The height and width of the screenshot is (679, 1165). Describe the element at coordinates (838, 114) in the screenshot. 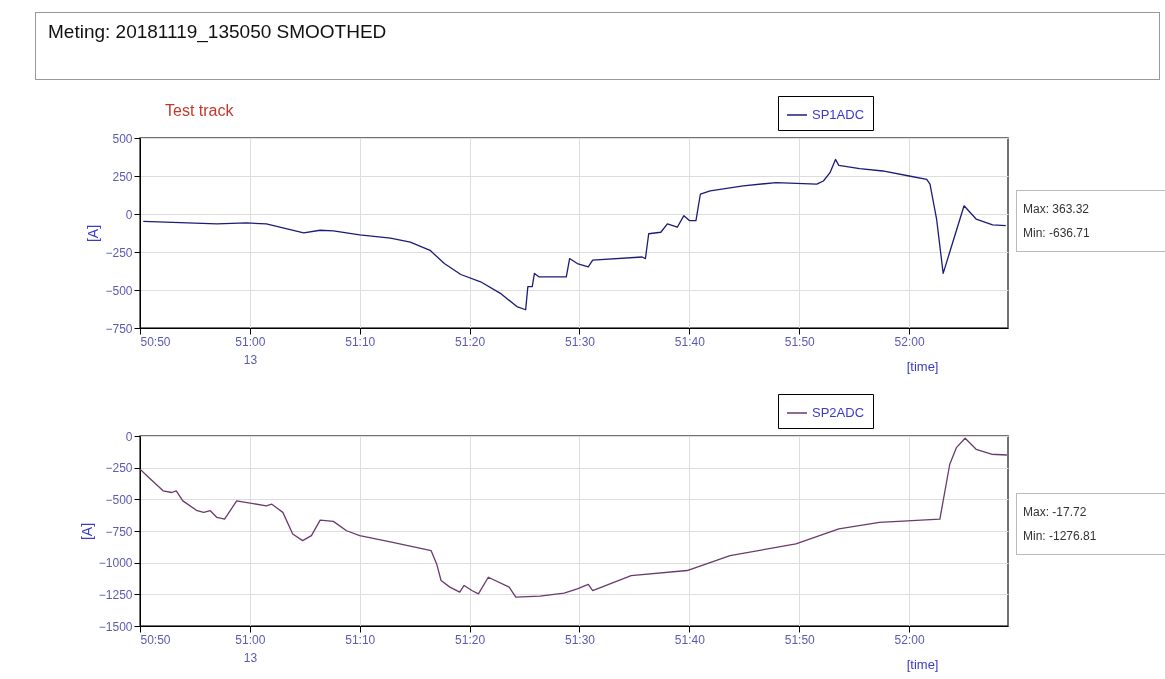

I see `legend-label: SP1ADC` at that location.